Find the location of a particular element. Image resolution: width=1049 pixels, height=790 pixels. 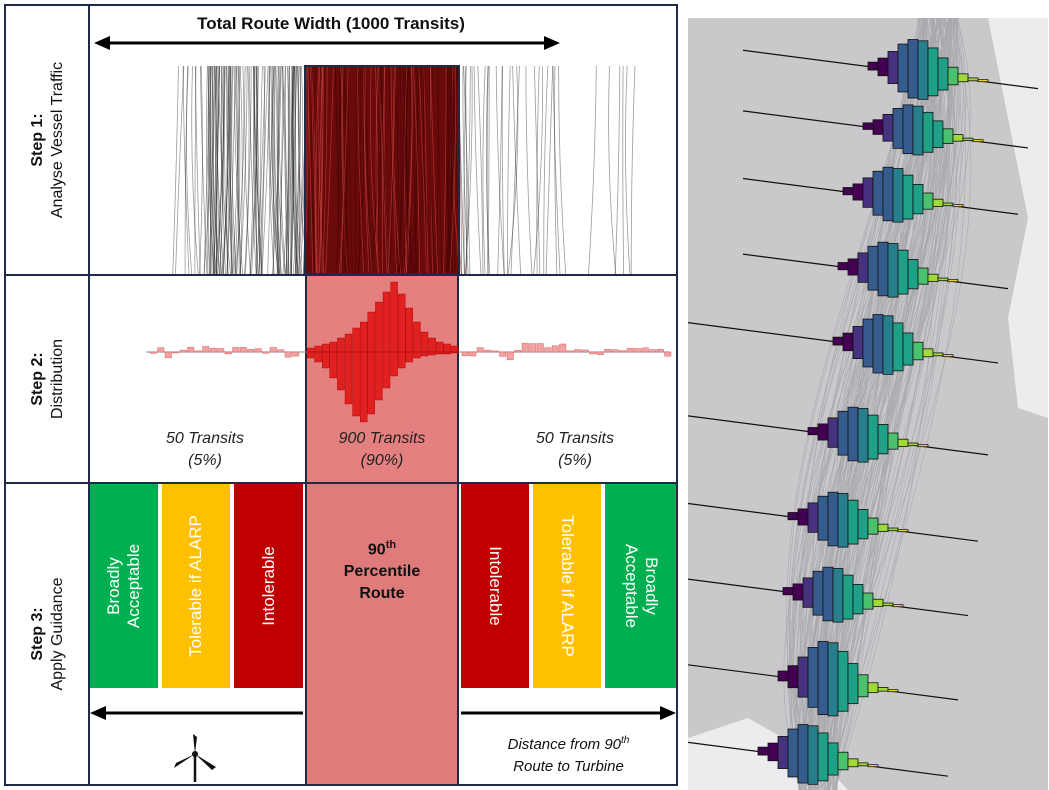

distance-label: Distance from 90th Route to Turbine is located at coordinates (568, 754).